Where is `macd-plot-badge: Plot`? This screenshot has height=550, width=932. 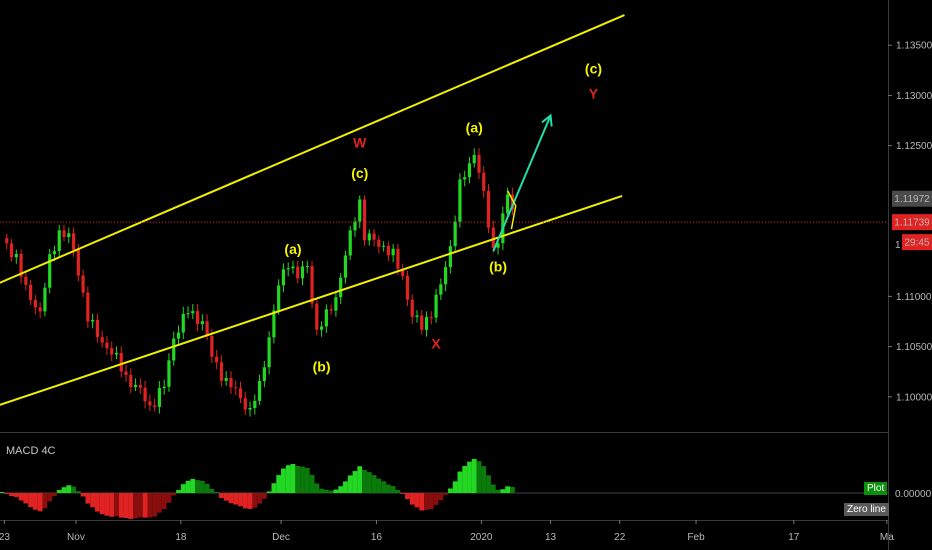
macd-plot-badge: Plot is located at coordinates (876, 488).